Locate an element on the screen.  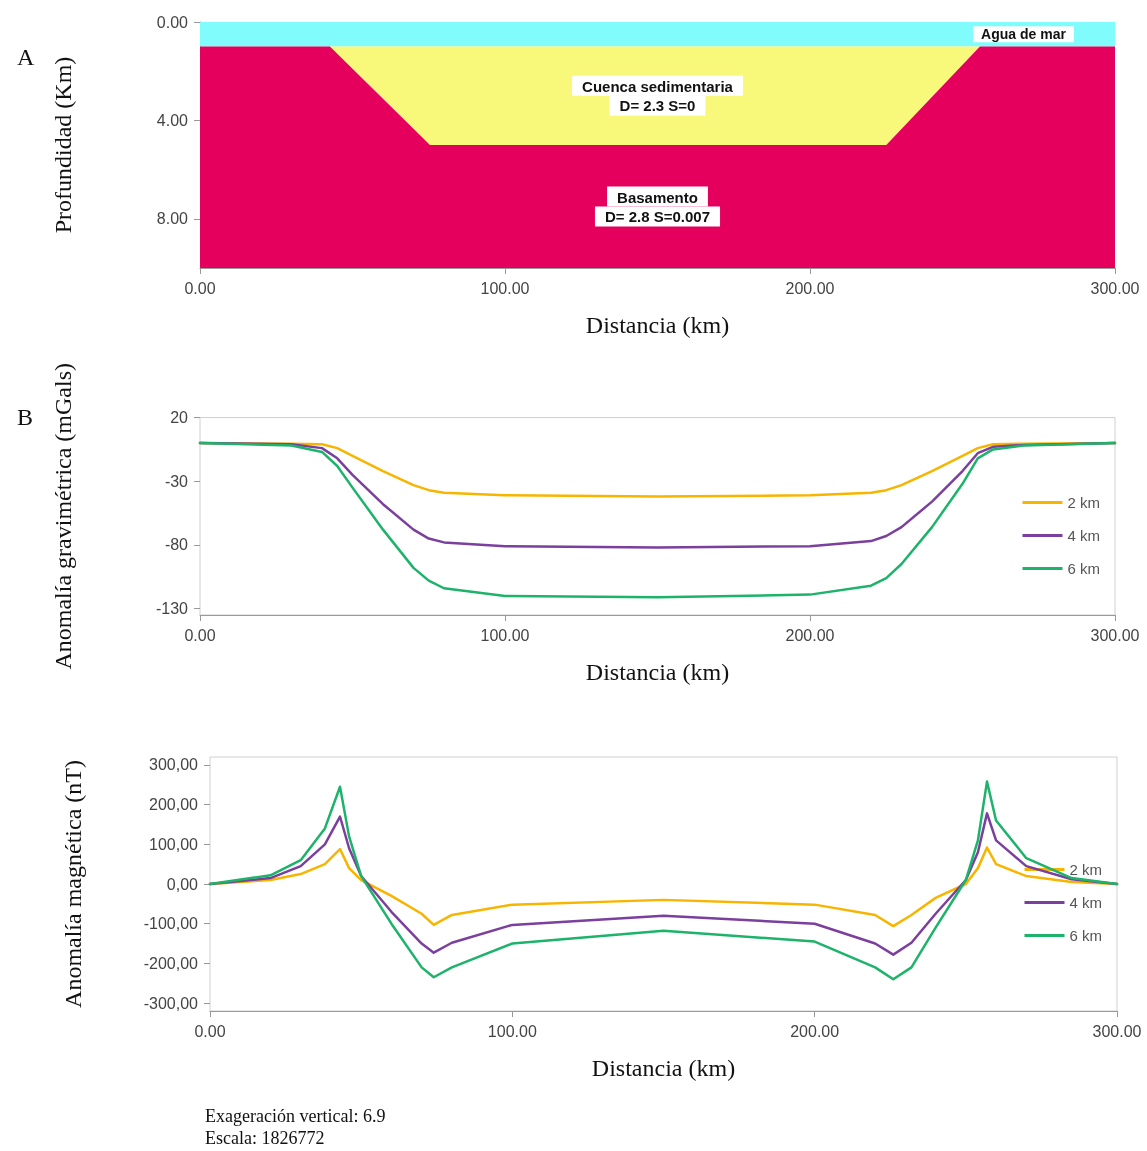
y-tick-label: -30 is located at coordinates (176, 481).